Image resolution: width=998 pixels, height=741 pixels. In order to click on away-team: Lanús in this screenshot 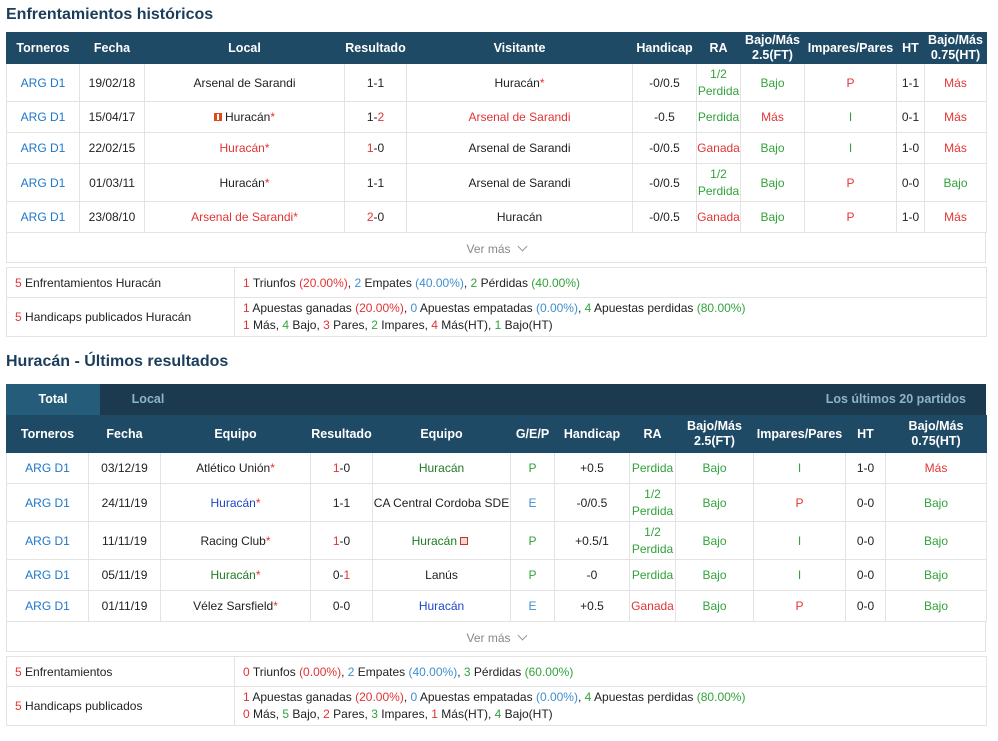, I will do `click(441, 575)`.